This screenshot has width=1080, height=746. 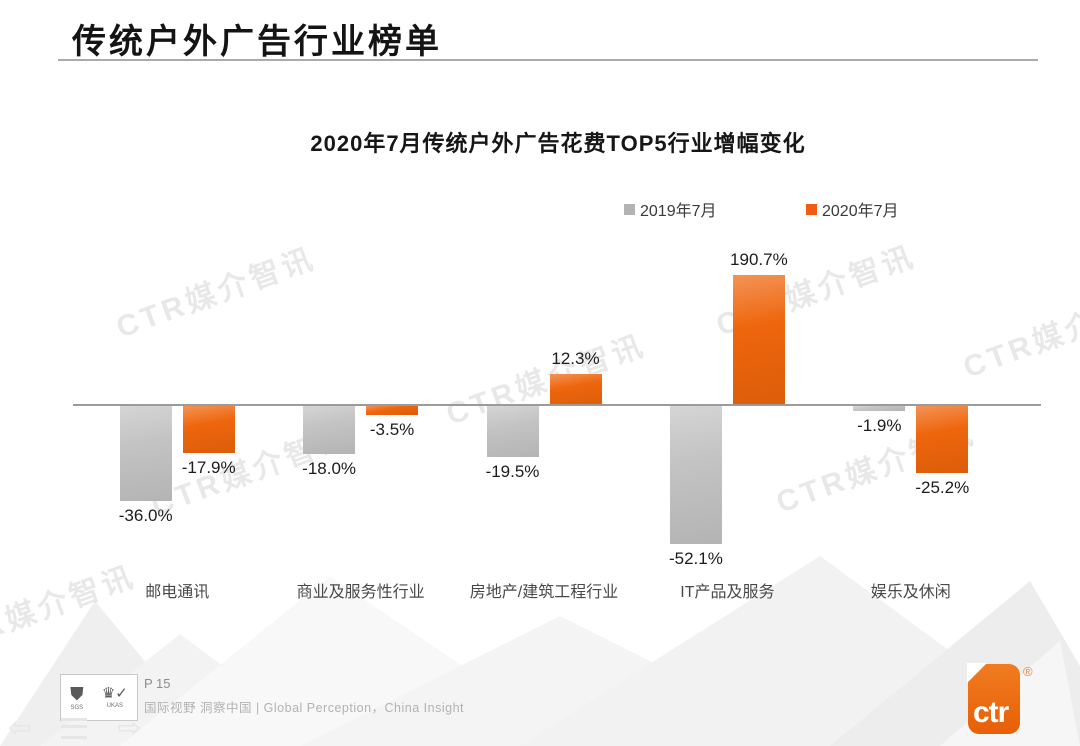 I want to click on ukas-logo-icon: ♛✓ UKAS, so click(x=114, y=697).